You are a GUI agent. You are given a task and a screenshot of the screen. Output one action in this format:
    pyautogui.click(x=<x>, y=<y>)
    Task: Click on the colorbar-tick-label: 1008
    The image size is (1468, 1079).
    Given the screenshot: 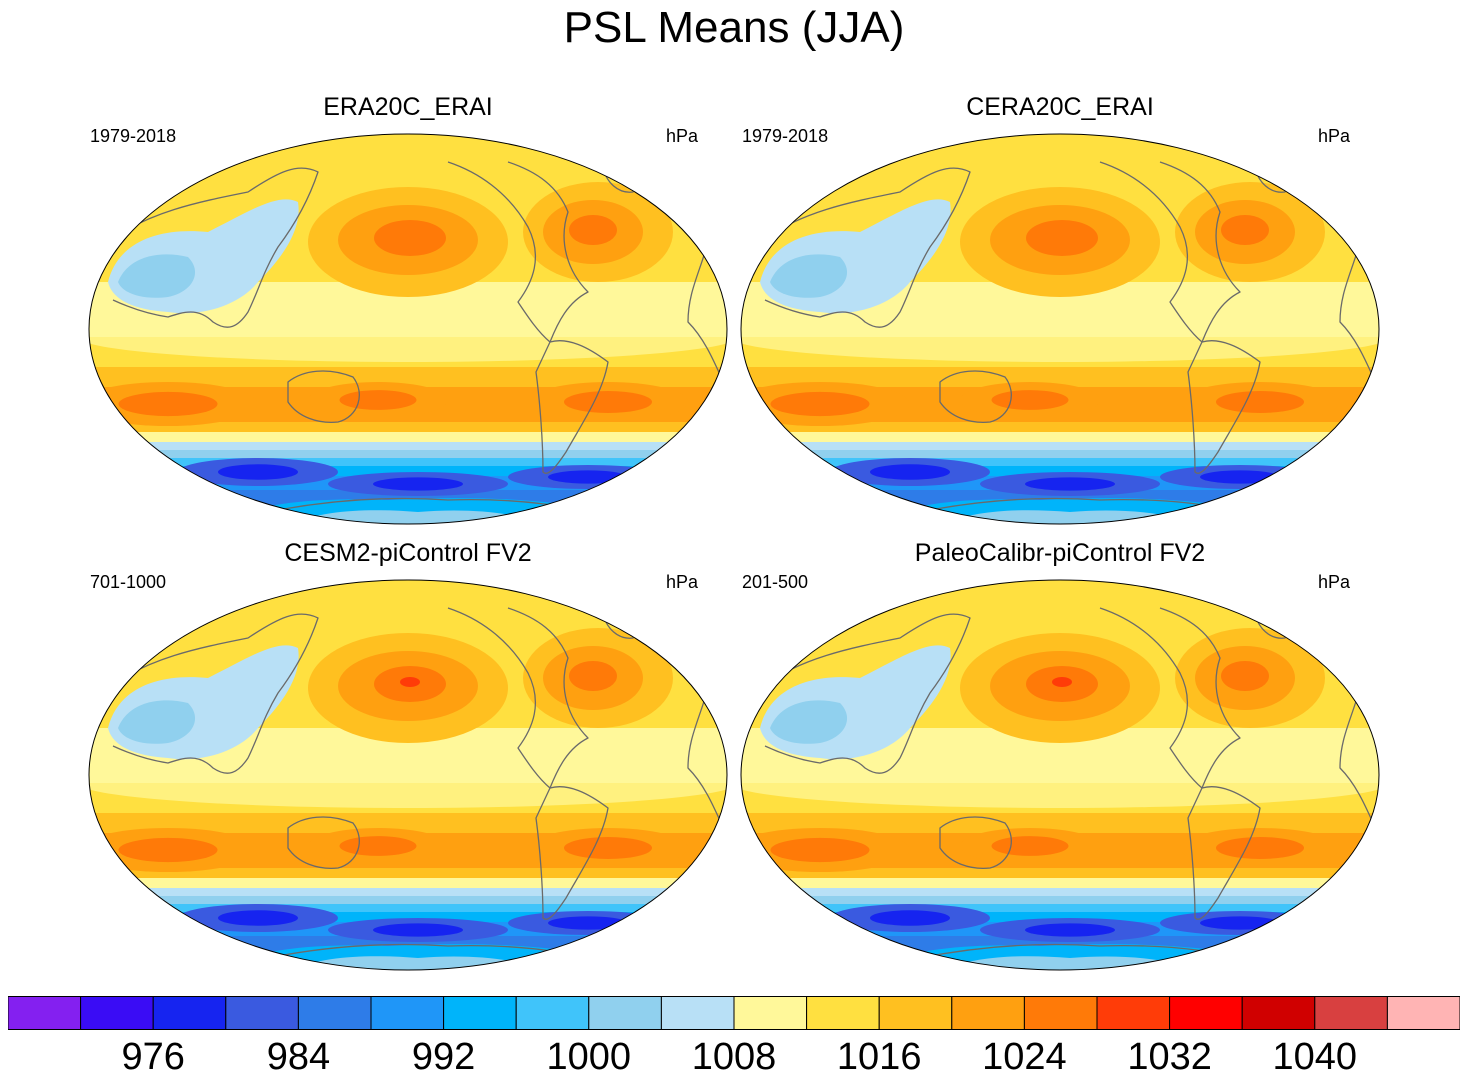 What is the action you would take?
    pyautogui.click(x=734, y=1057)
    